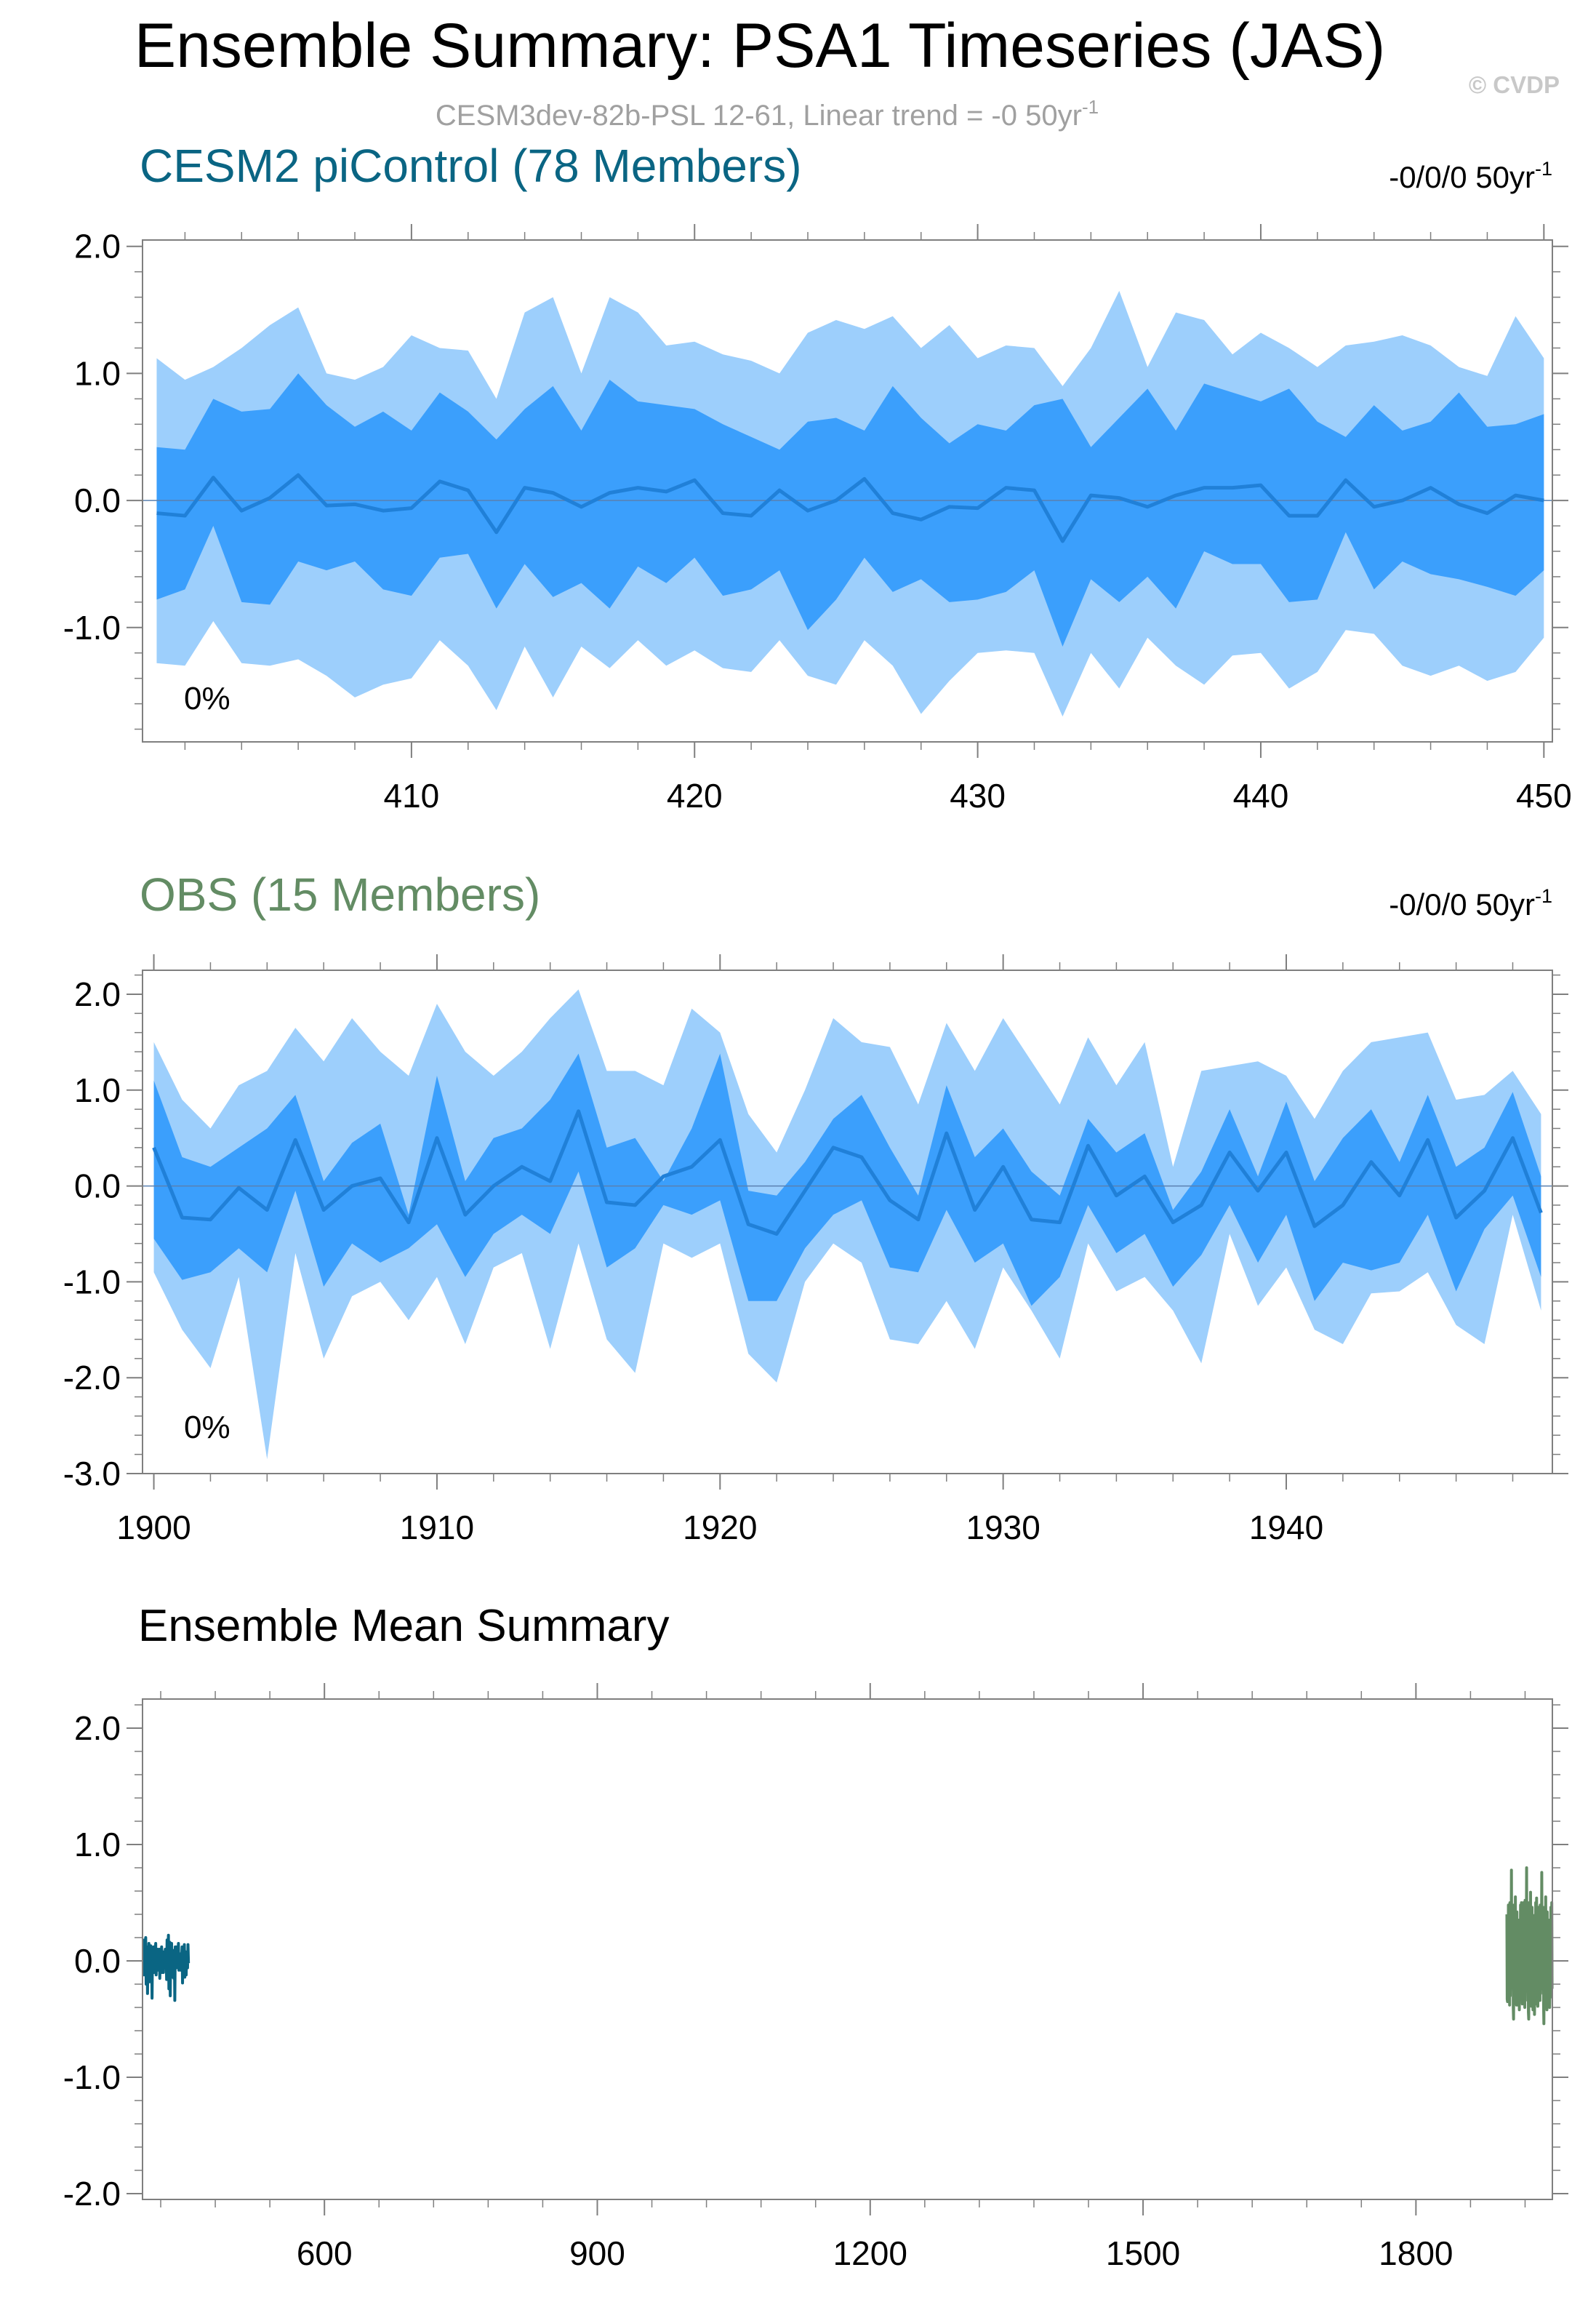 The image size is (1596, 2318). Describe the element at coordinates (1544, 796) in the screenshot. I see `x-tick-label: 450` at that location.